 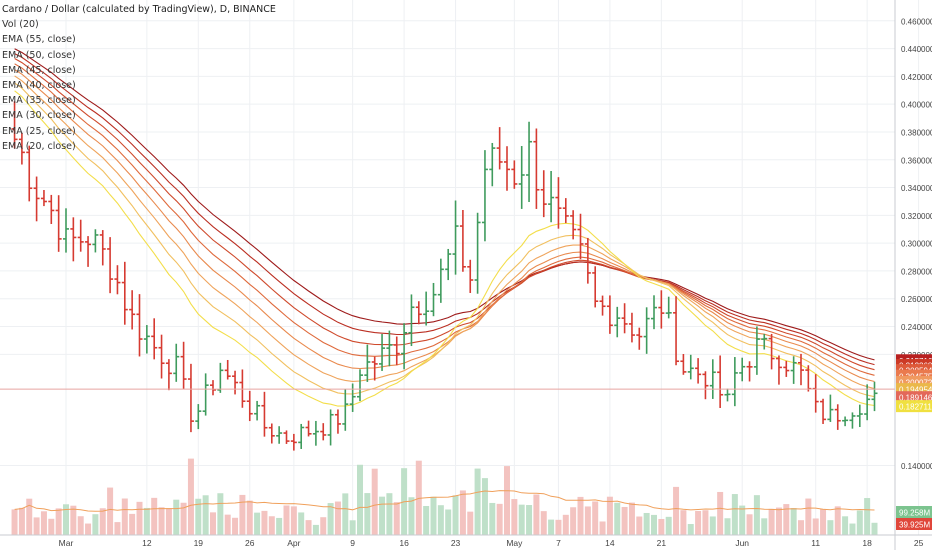 What do you see at coordinates (914, 406) in the screenshot?
I see `price-tag: 0.182711` at bounding box center [914, 406].